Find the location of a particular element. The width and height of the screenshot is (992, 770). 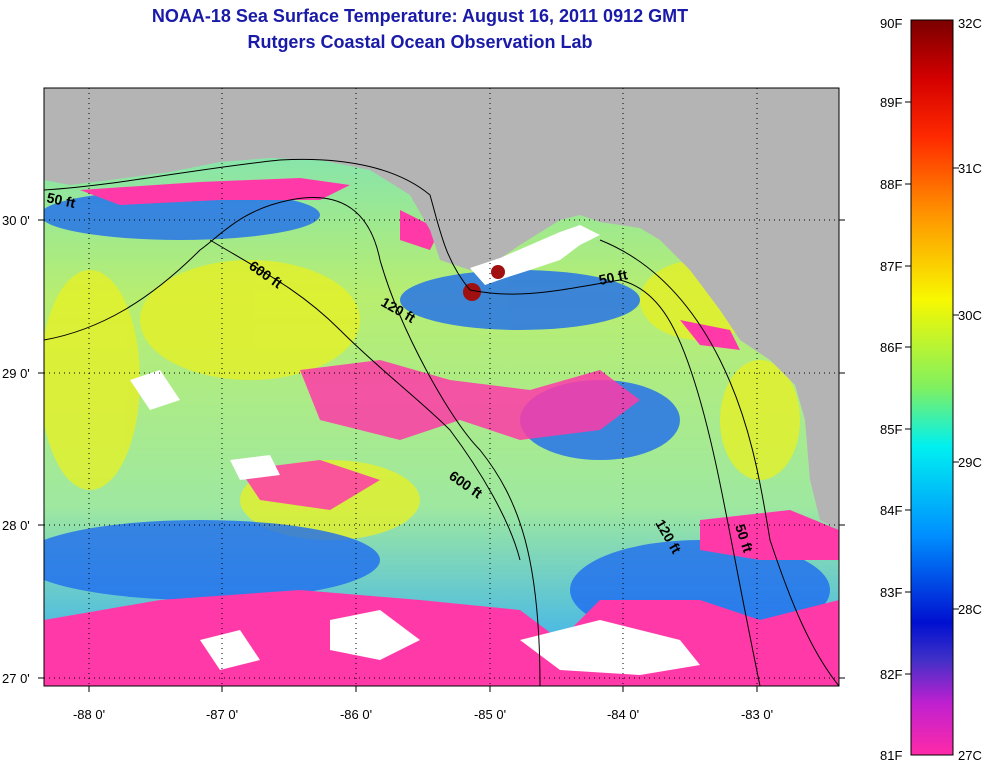

legend-f-label: 82F is located at coordinates (891, 674).